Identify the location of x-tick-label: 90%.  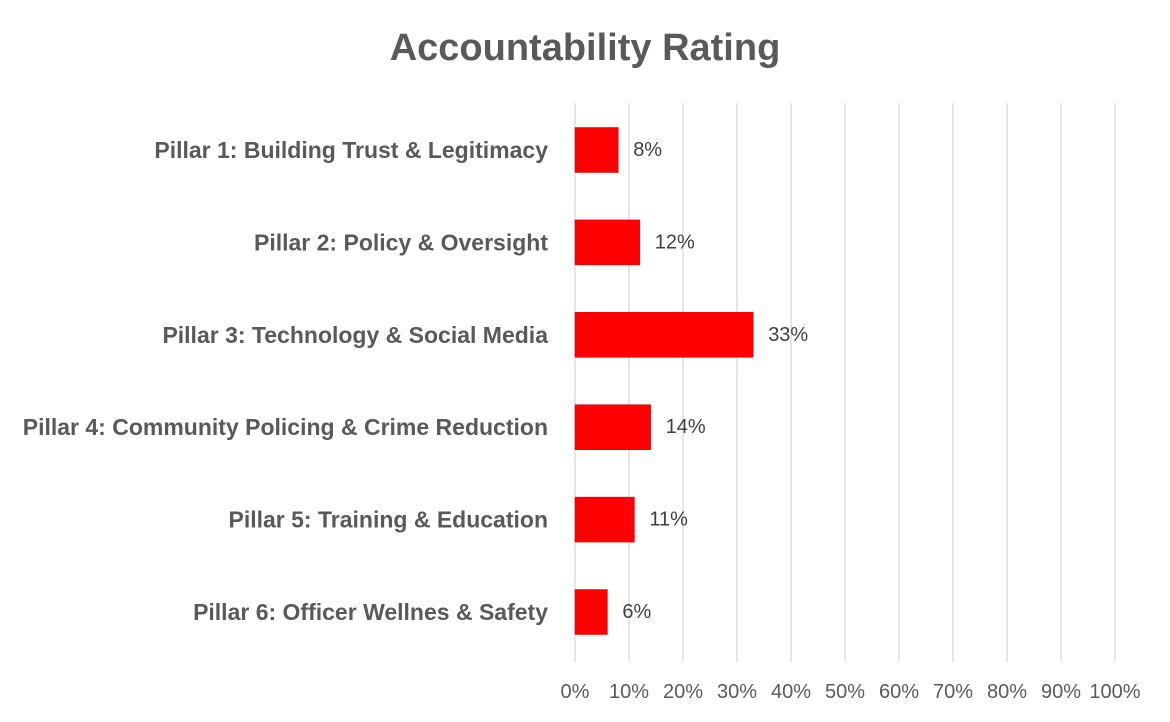
(1061, 692).